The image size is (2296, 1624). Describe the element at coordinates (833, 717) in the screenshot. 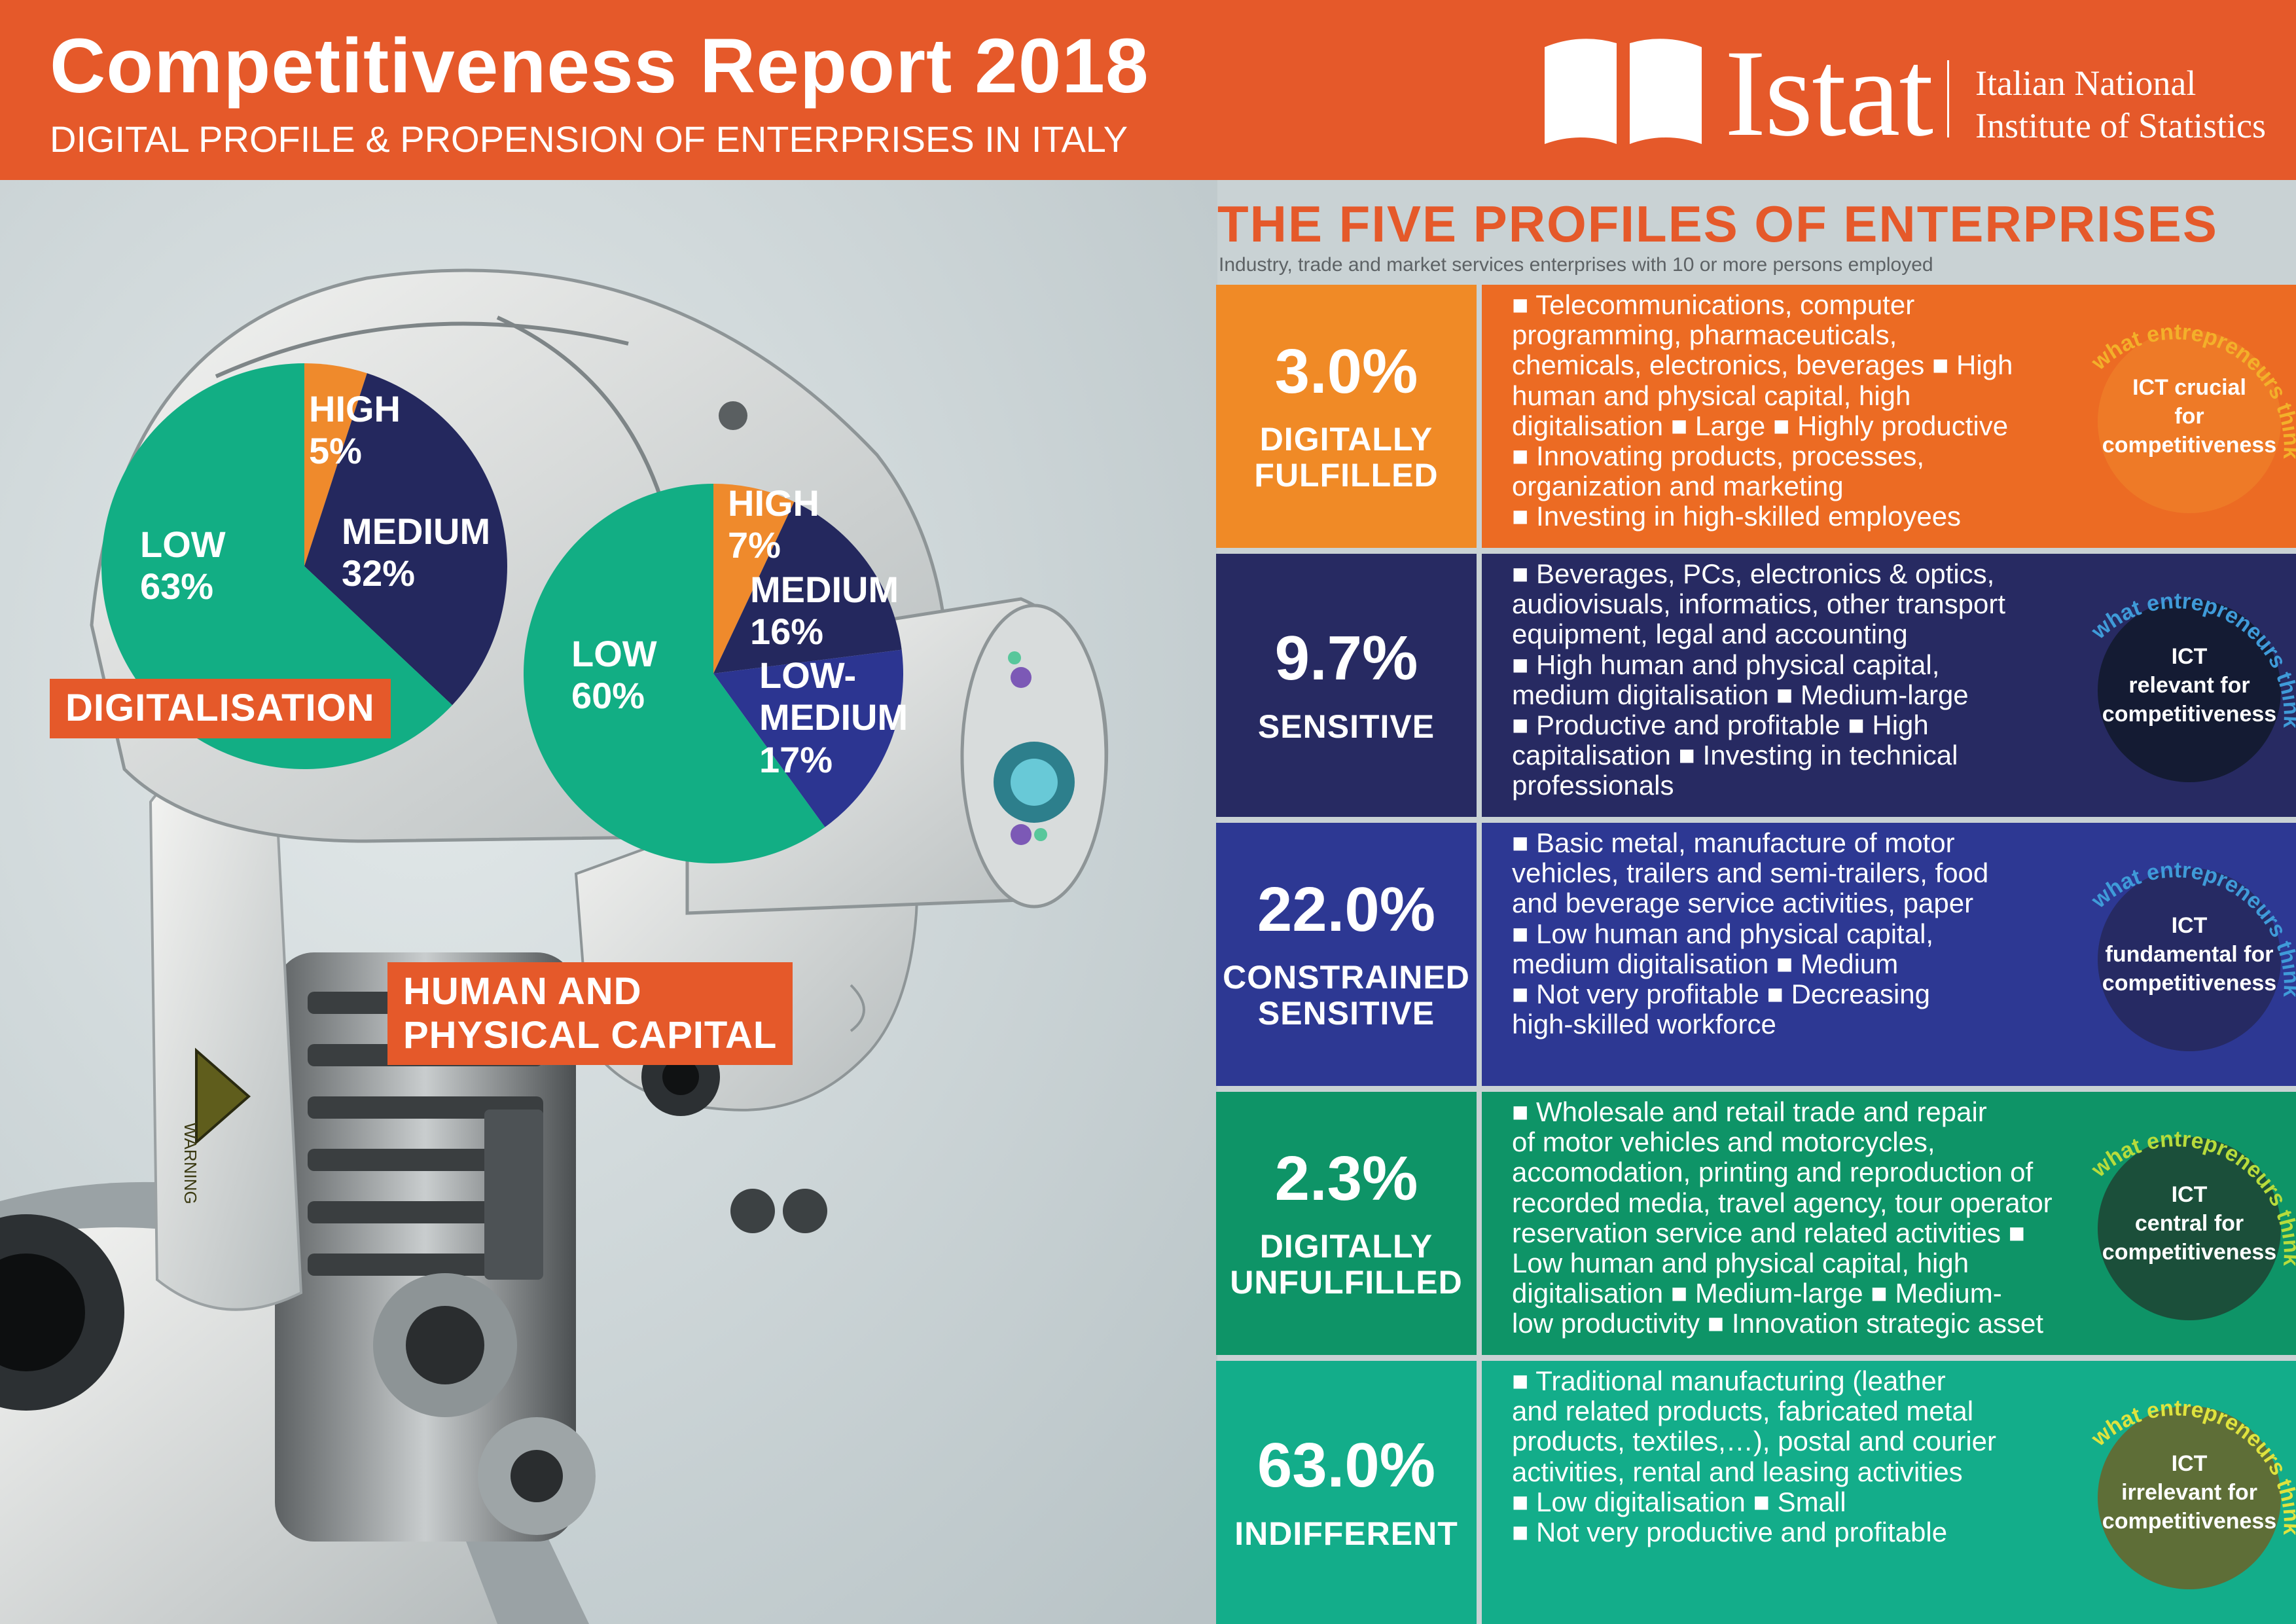

I see `capital-low-medium-label: LOW- MEDIUM 17%` at that location.